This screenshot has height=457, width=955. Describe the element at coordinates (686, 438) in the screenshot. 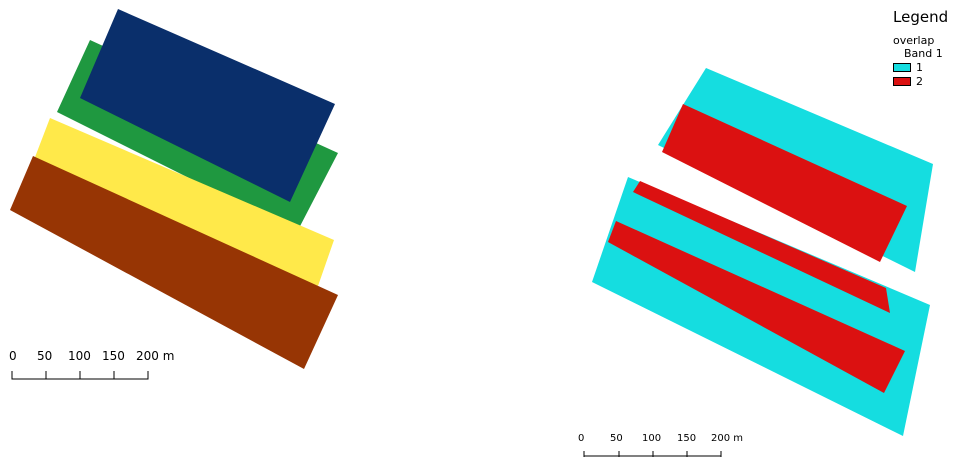

I see `right-scale-label-150: 150` at that location.